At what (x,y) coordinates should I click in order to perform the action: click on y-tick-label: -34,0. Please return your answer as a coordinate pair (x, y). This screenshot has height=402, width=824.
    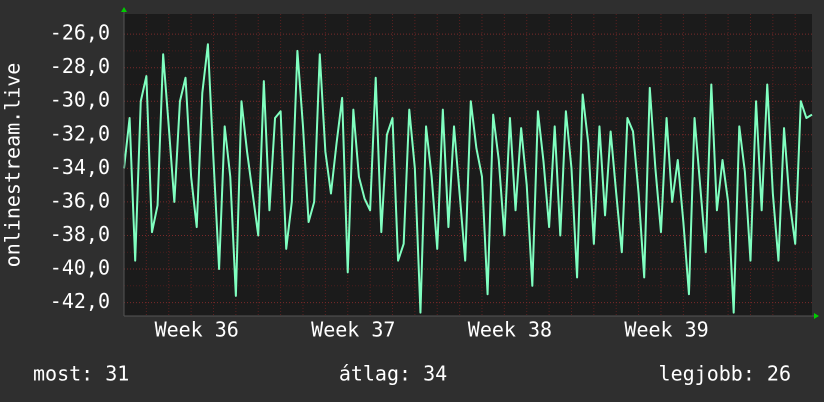
    Looking at the image, I should click on (80, 167).